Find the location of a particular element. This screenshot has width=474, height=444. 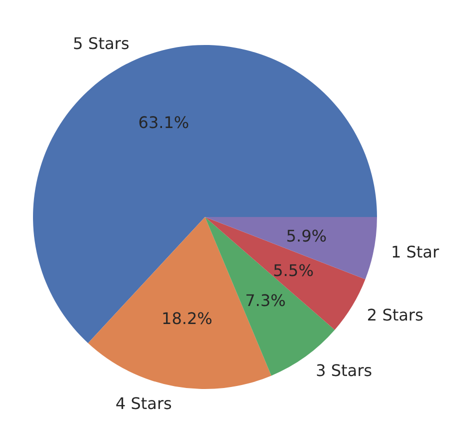

slice-label: 4 Stars is located at coordinates (143, 403).